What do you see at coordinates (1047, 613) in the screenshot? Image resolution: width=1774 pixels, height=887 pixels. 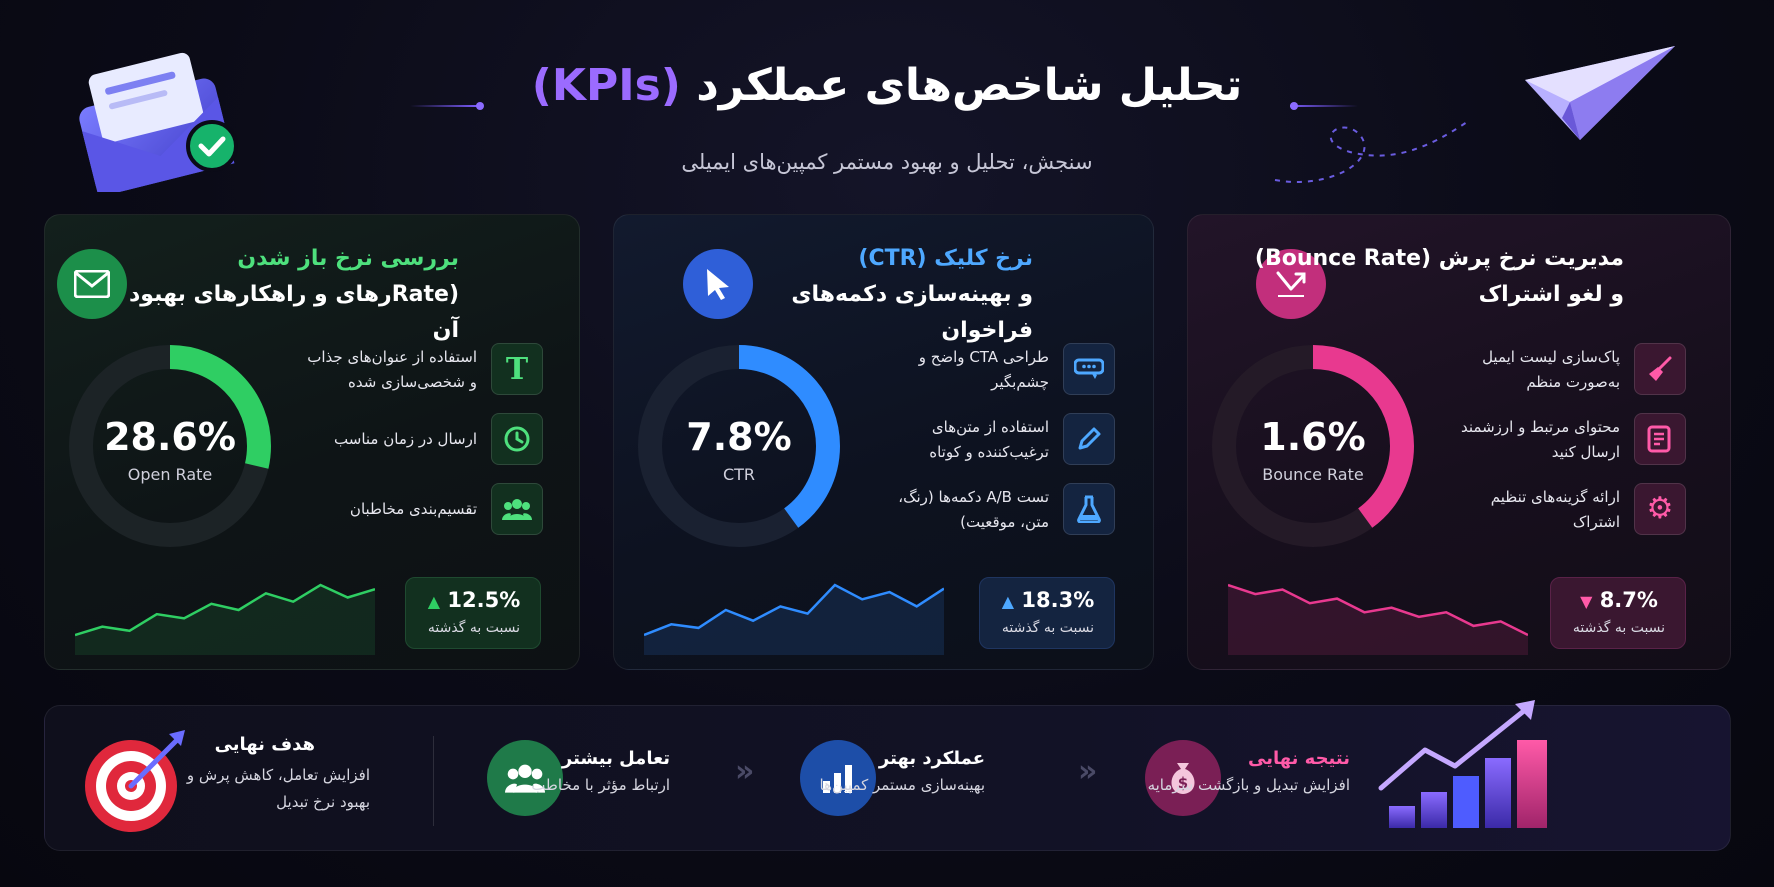 I see `ctr-trend-badge: ▲ 18.3% نسبت به گذشته` at bounding box center [1047, 613].